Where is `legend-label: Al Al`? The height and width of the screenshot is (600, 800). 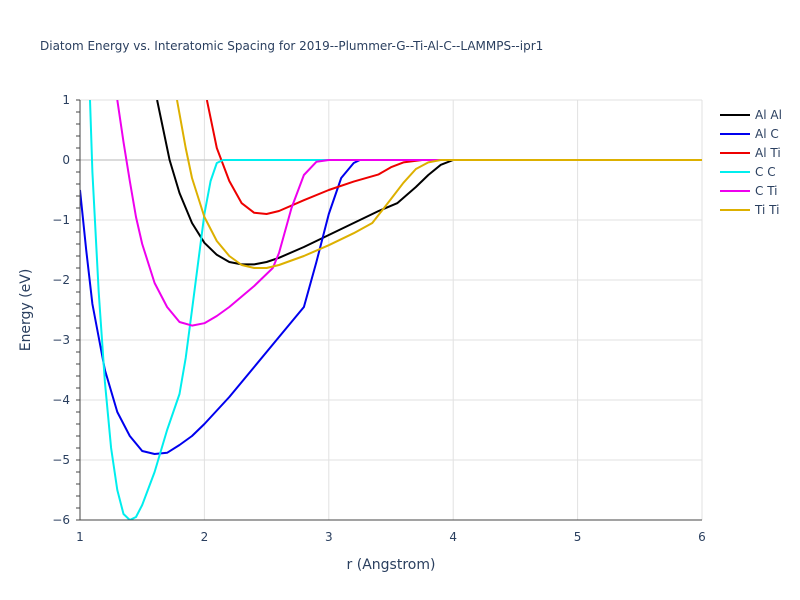 legend-label: Al Al is located at coordinates (768, 115).